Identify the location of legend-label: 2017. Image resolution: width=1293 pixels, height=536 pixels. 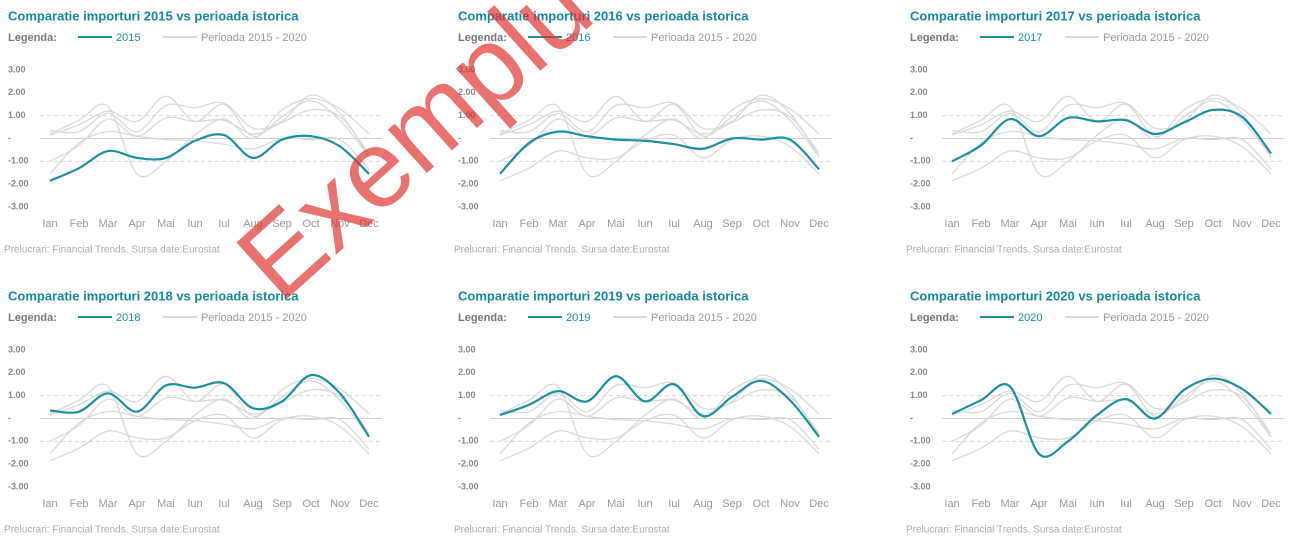
(1030, 38).